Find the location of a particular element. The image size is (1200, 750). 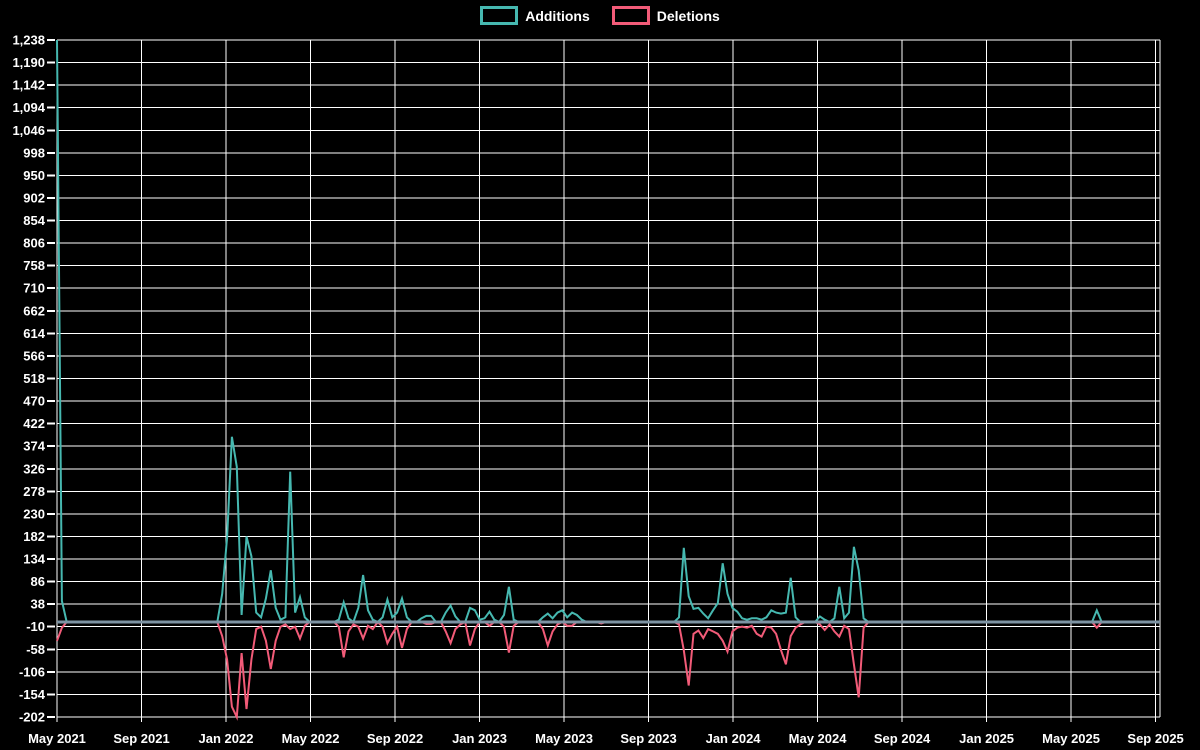

x-tick-label: Sep 2025 is located at coordinates (1155, 738).